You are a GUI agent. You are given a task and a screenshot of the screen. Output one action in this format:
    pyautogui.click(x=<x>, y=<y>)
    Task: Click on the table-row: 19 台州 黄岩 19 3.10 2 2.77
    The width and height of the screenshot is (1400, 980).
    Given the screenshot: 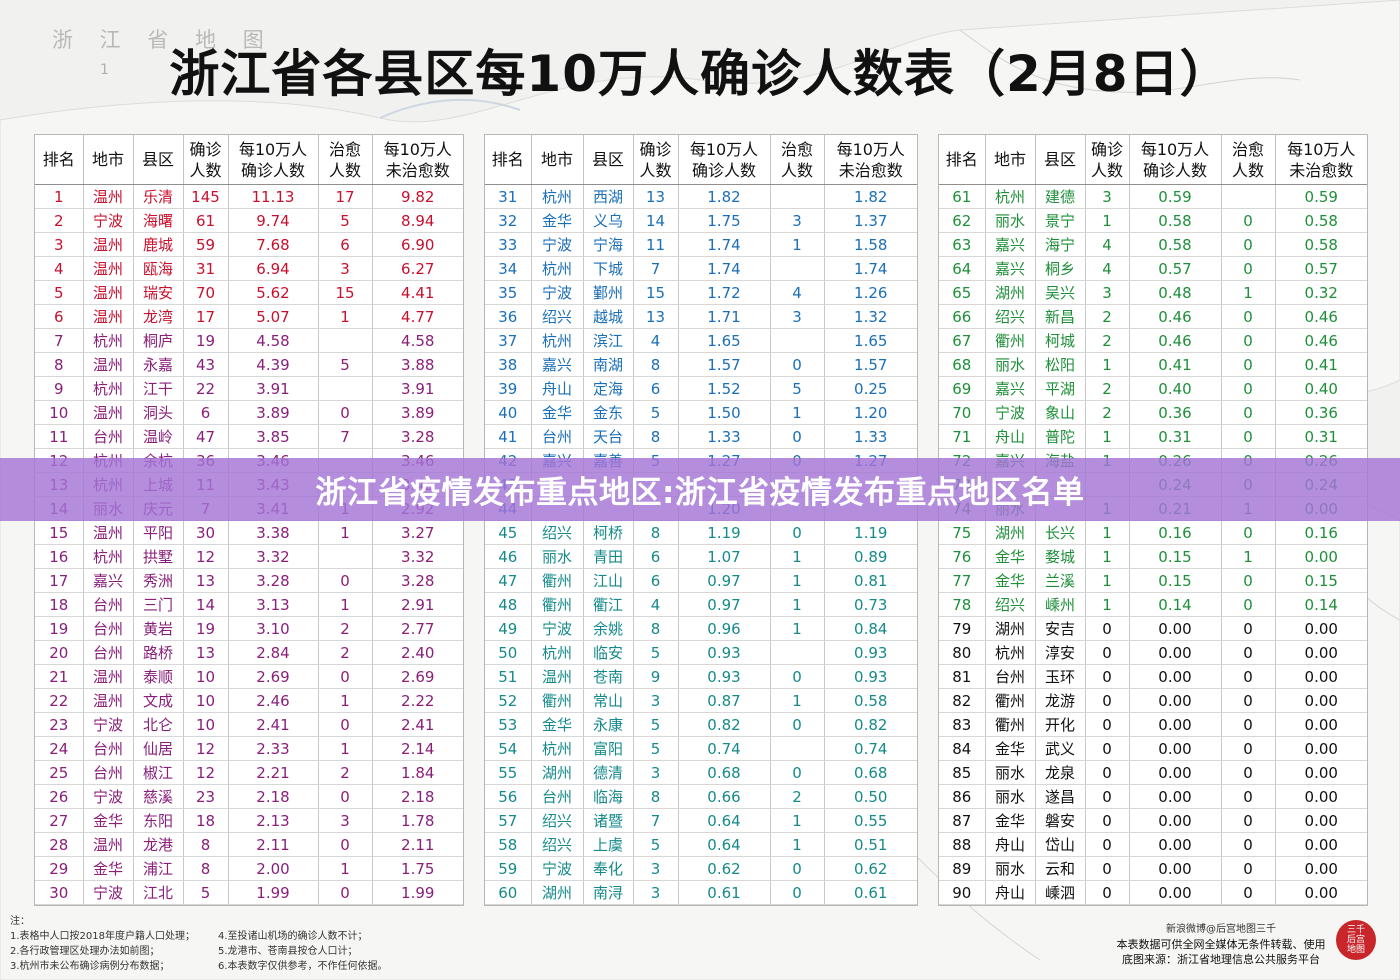 What is the action you would take?
    pyautogui.click(x=249, y=628)
    